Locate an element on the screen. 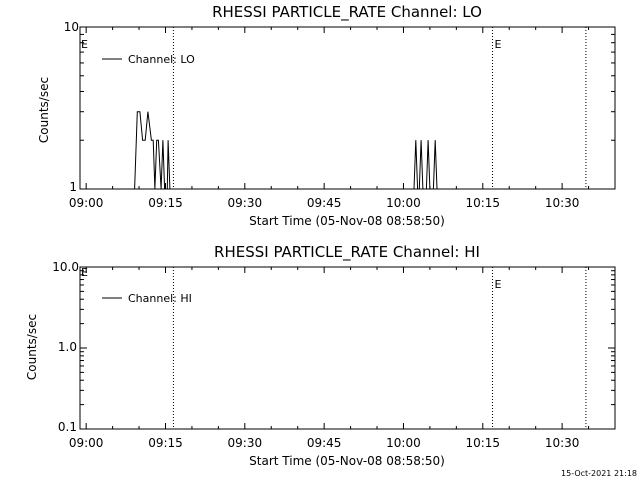 This screenshot has height=480, width=640. hi-ylabel: Counts/sec is located at coordinates (32, 347).